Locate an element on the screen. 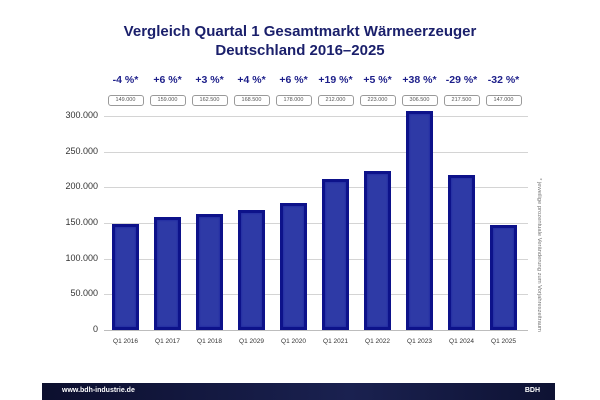 The image size is (600, 400). y-tick-label: 50.000 is located at coordinates (84, 293).